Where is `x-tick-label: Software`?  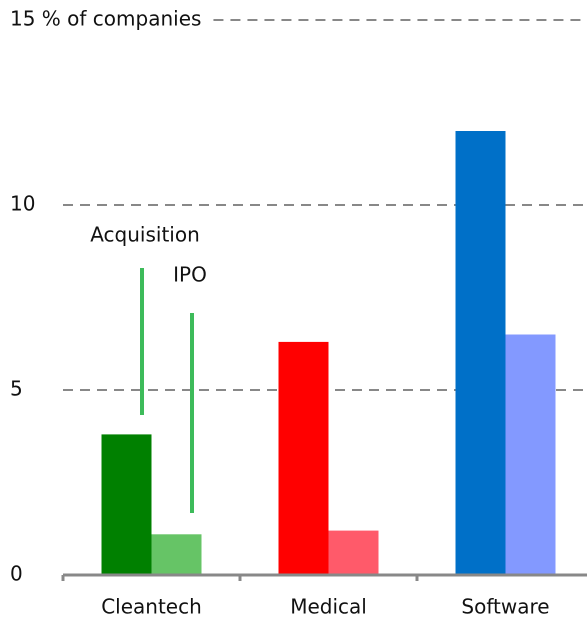 x-tick-label: Software is located at coordinates (505, 607).